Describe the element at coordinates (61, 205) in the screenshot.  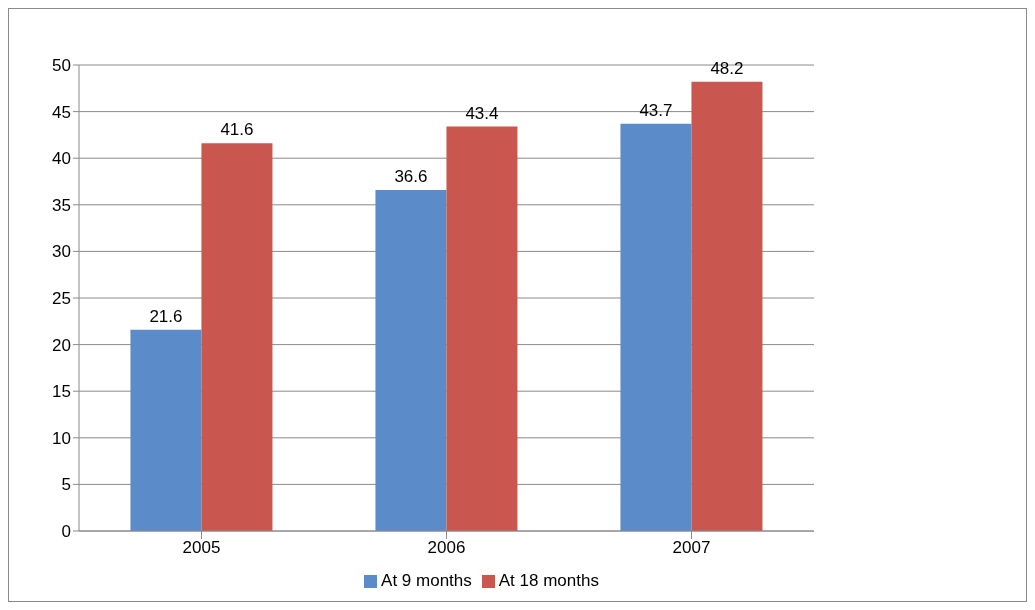
I see `y-tick-label: 35` at that location.